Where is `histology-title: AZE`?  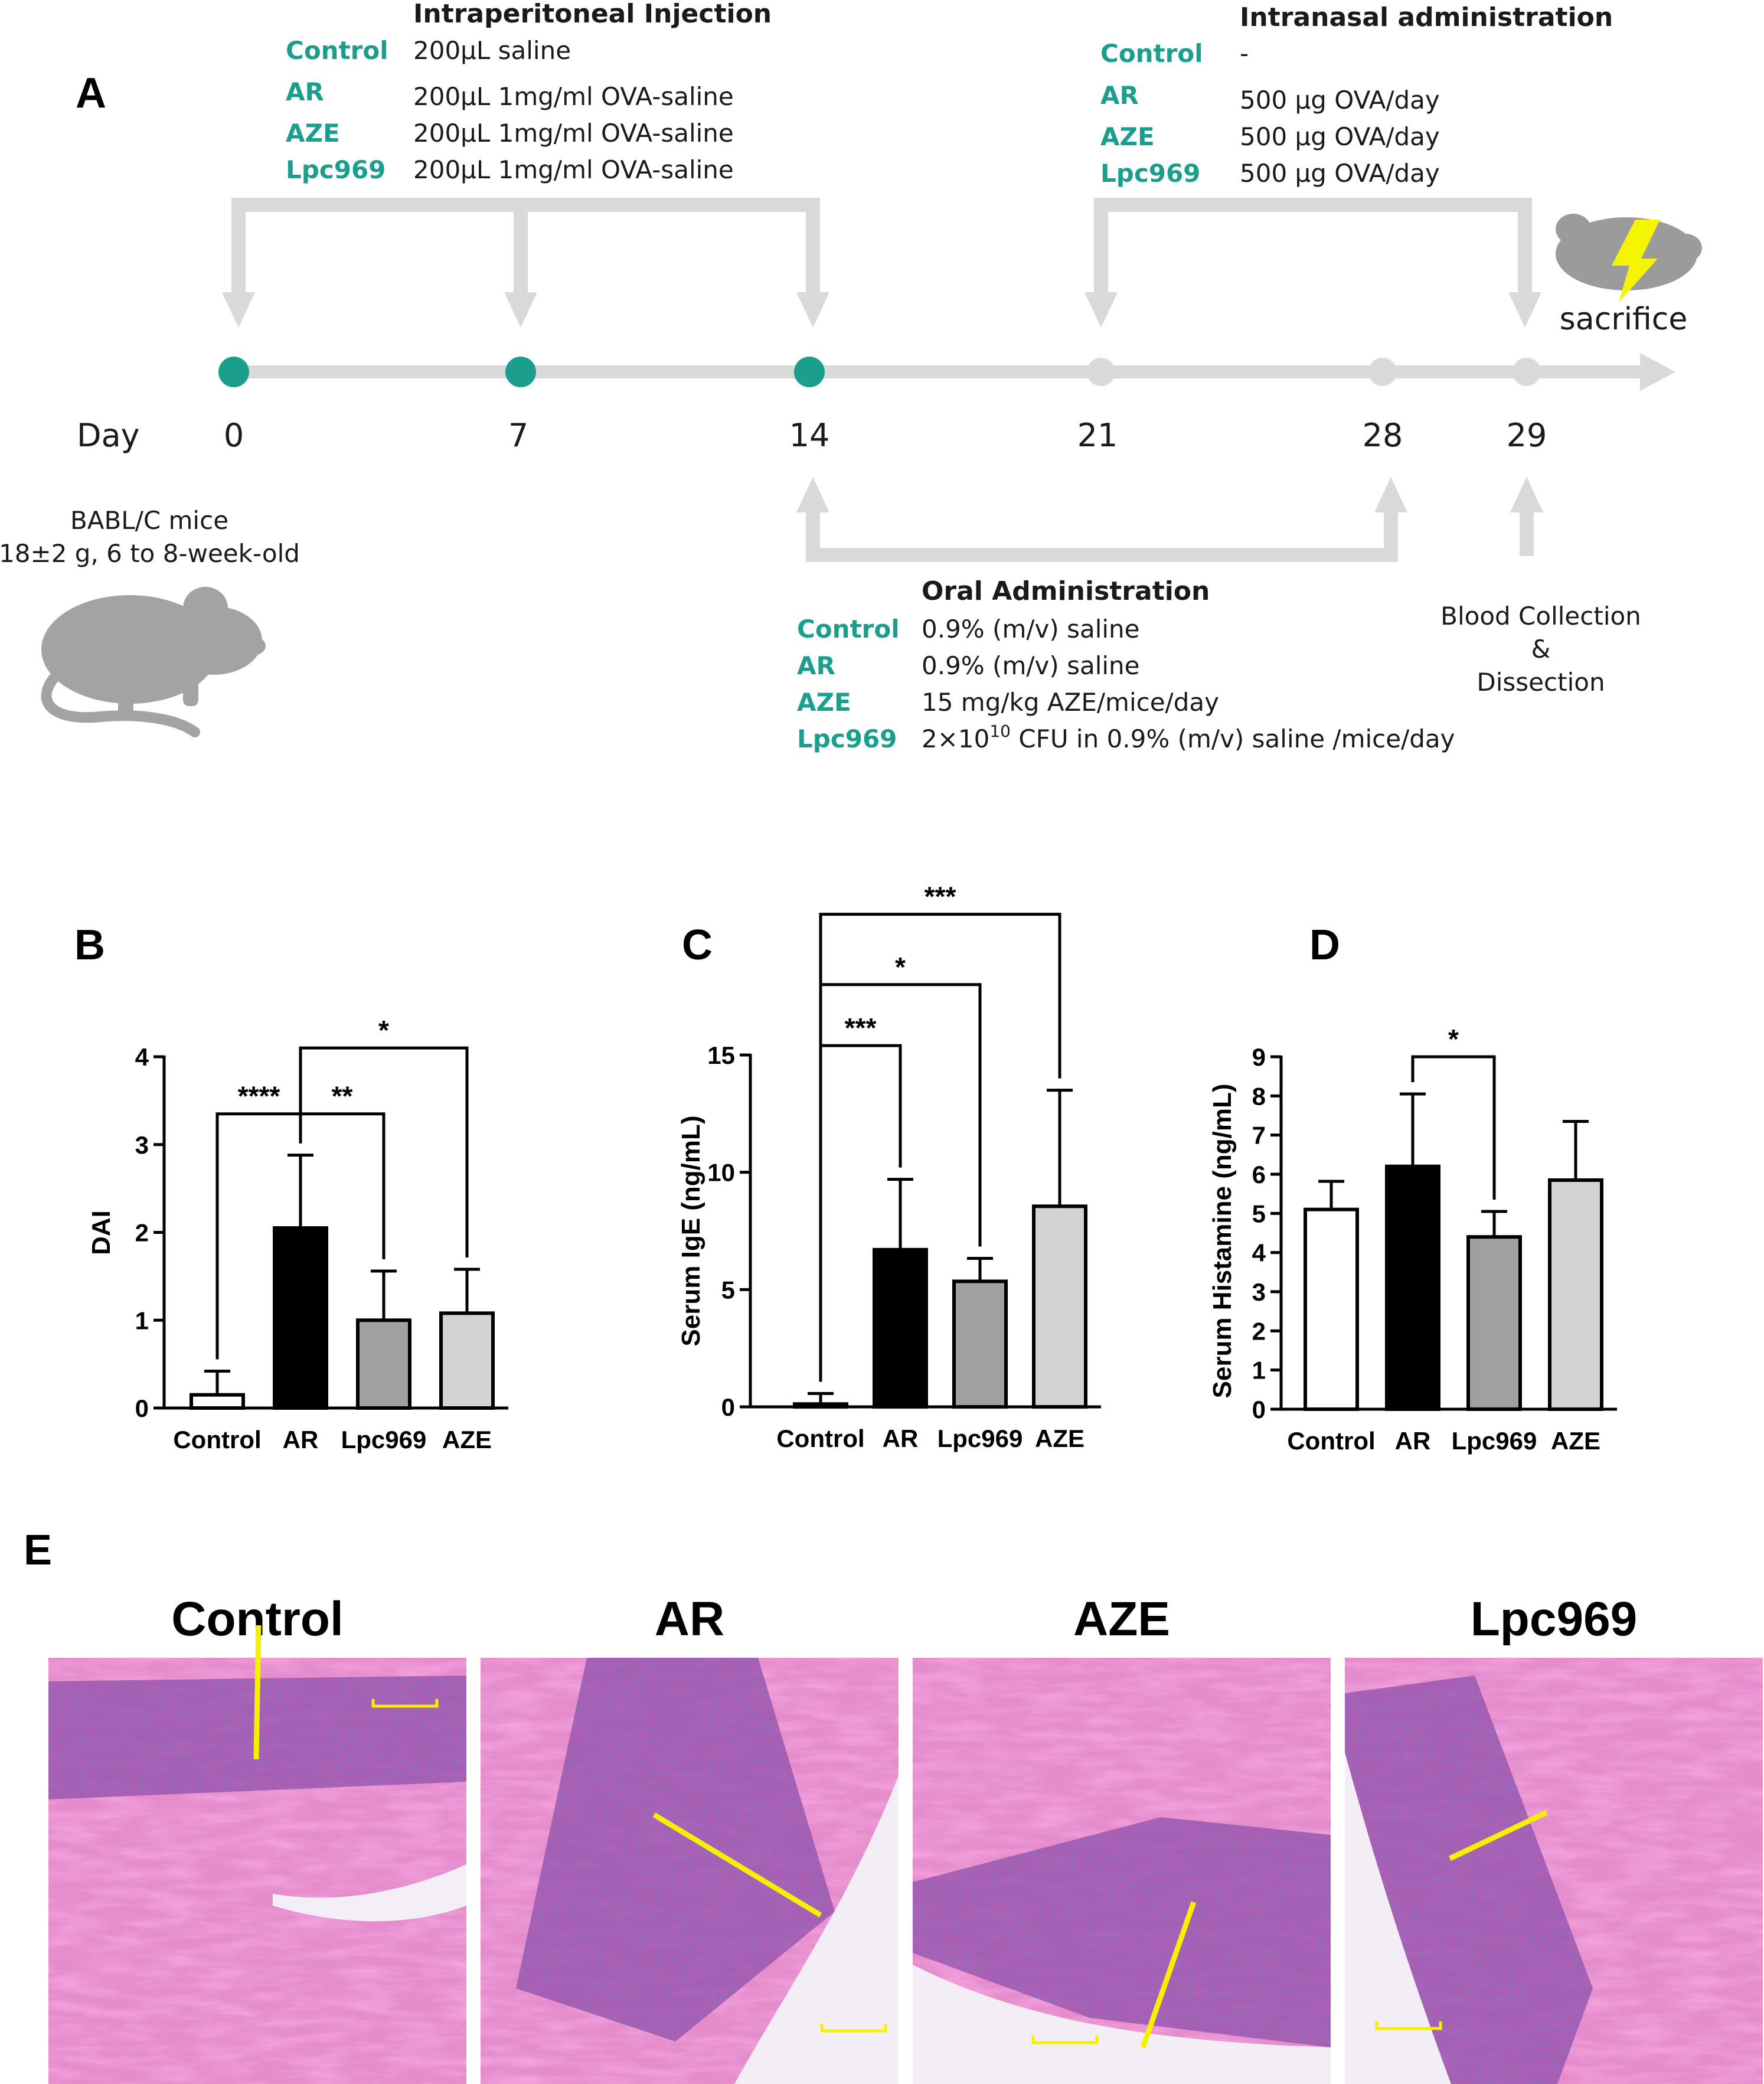
histology-title: AZE is located at coordinates (1122, 1619).